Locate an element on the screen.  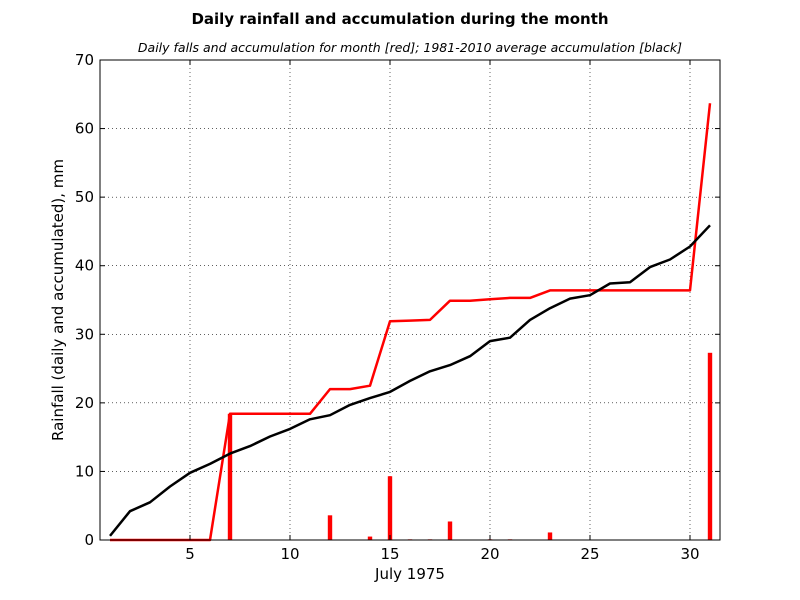
y-tick-label: 10 is located at coordinates (84, 471).